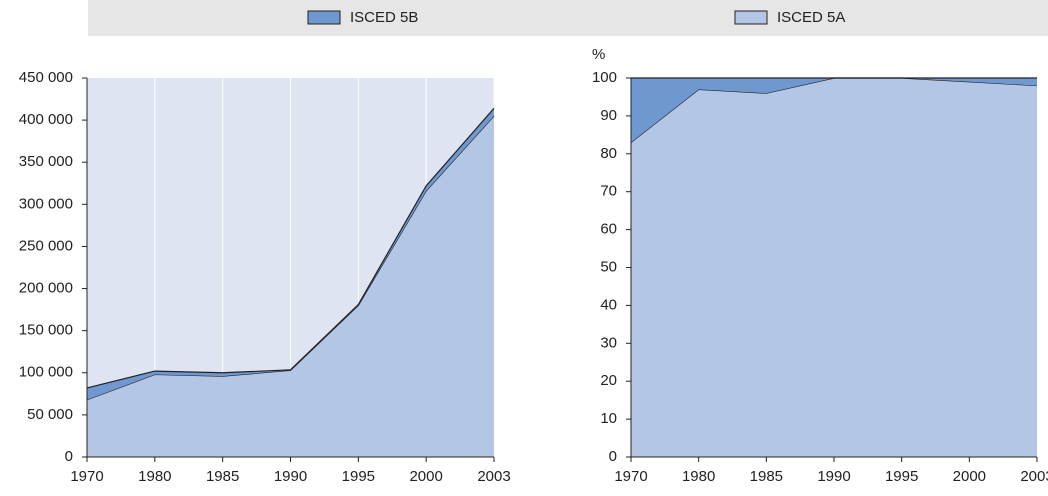 The image size is (1048, 496). What do you see at coordinates (608, 380) in the screenshot?
I see `y-tick-label: 20` at bounding box center [608, 380].